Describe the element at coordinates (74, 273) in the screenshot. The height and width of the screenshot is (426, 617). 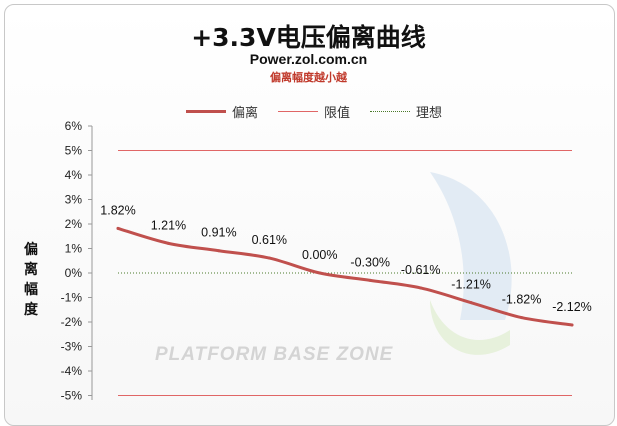
I see `y-tick-label: 0%` at that location.